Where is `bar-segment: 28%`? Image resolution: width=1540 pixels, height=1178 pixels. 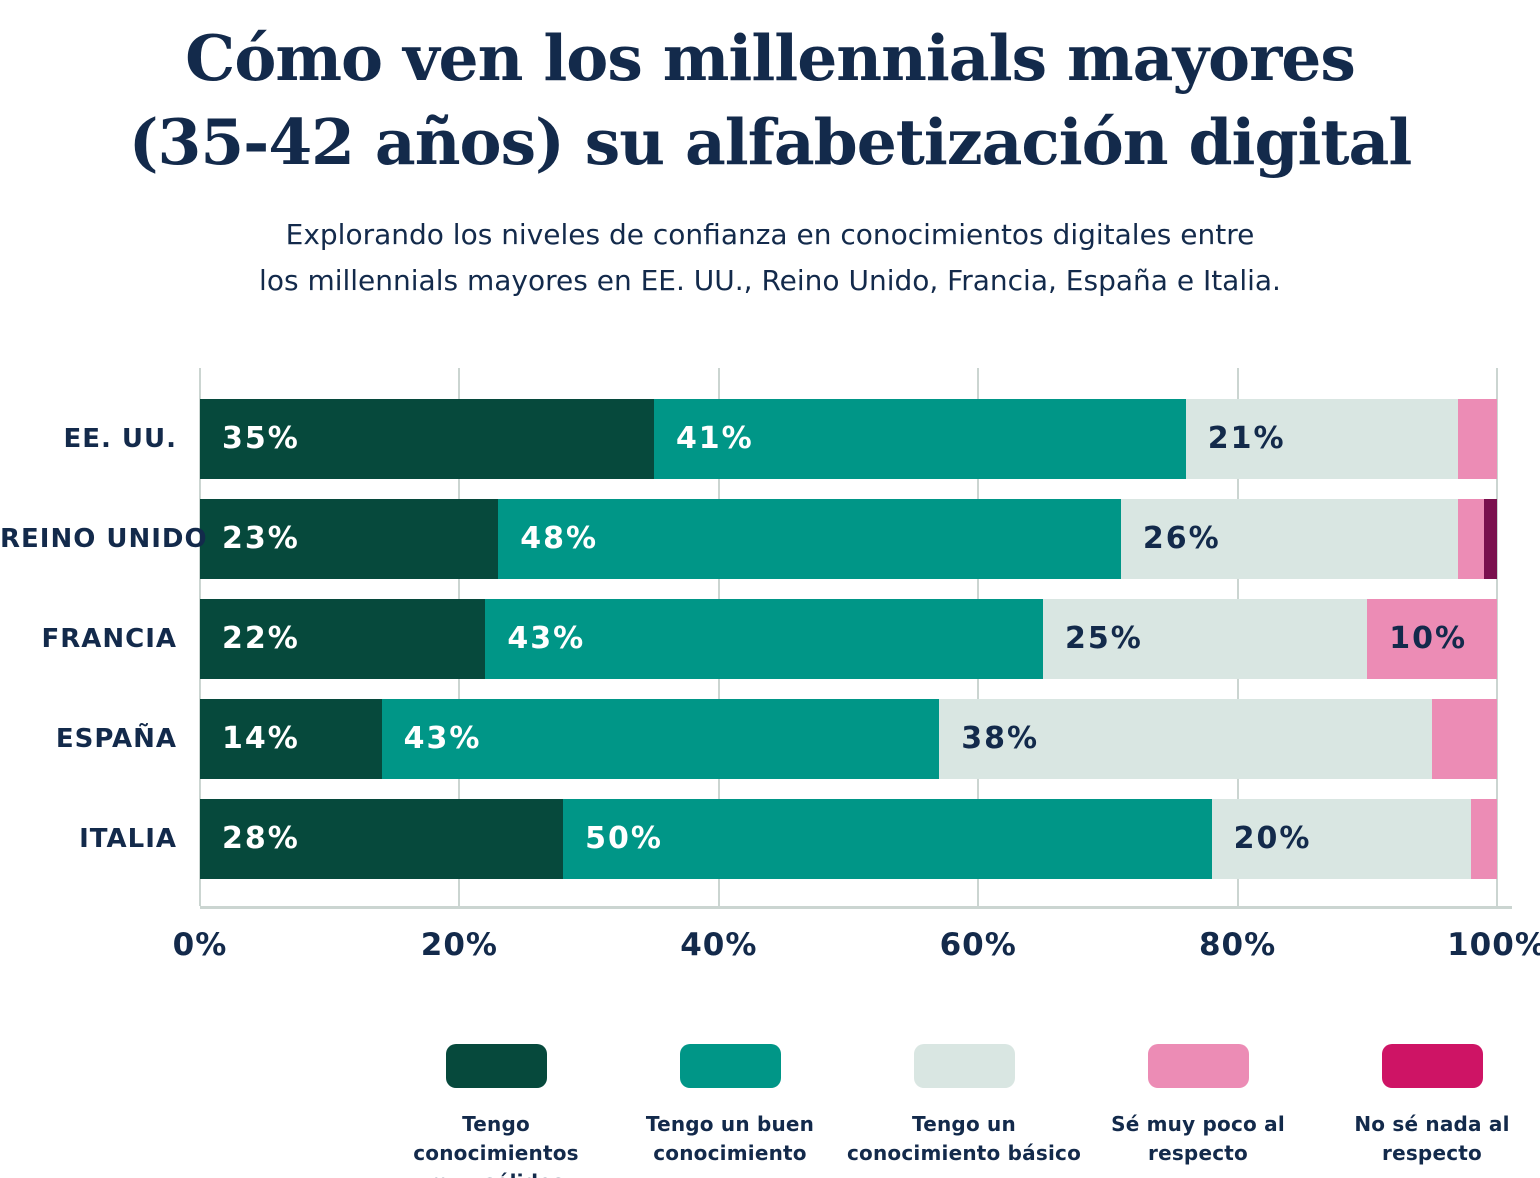 bar-segment: 28% is located at coordinates (382, 839).